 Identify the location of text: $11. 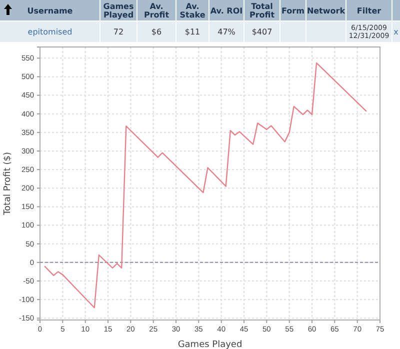
(192, 31).